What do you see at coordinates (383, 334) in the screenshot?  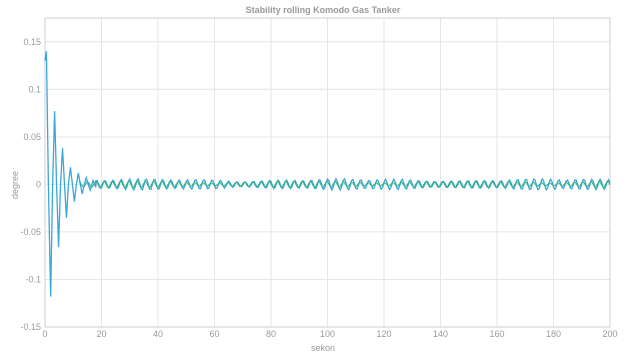 I see `x-tick-label: 120` at bounding box center [383, 334].